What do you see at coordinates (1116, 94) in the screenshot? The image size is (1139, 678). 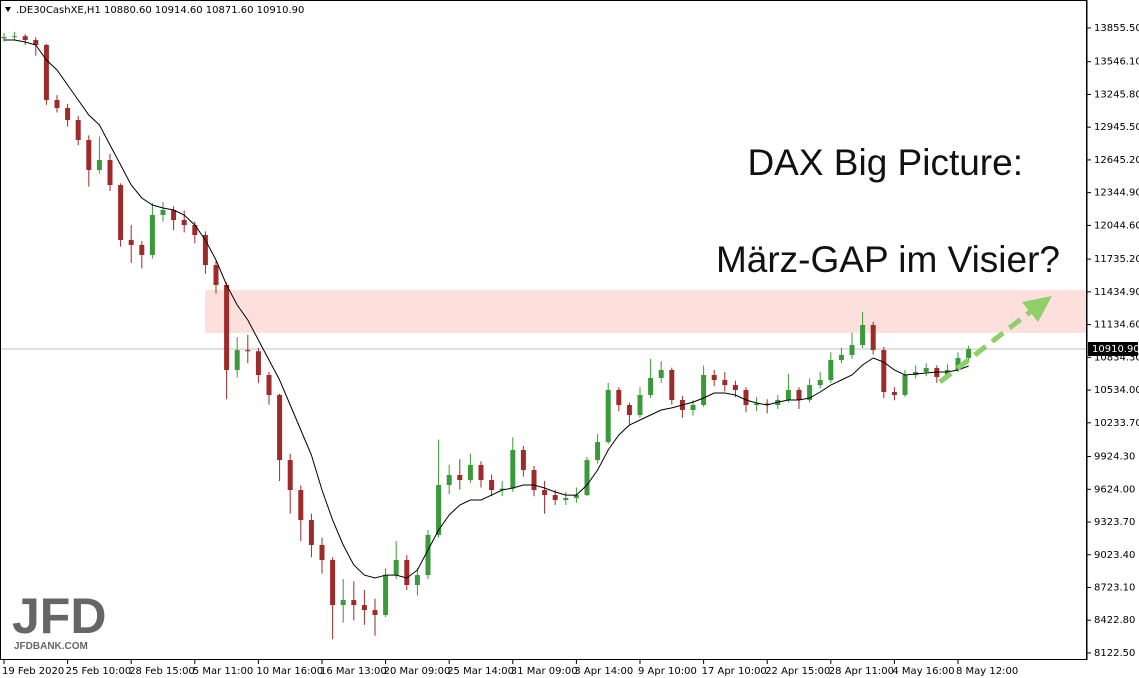 I see `y-tick-label: 13245.80` at bounding box center [1116, 94].